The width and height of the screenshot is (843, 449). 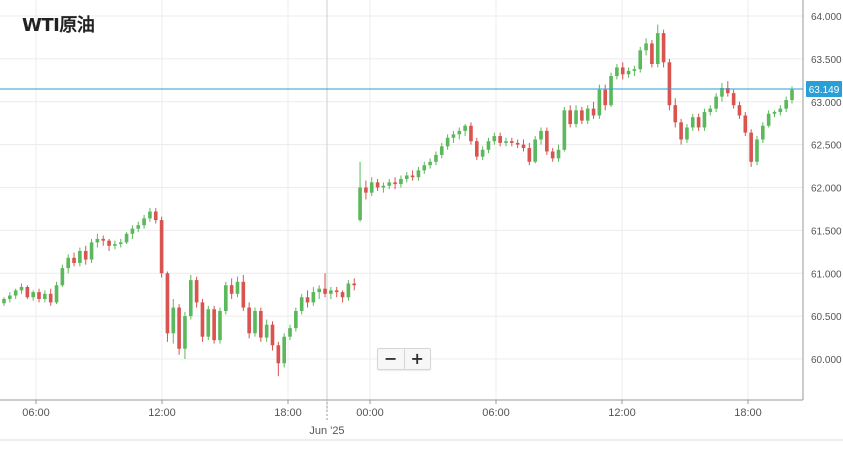 What do you see at coordinates (370, 413) in the screenshot?
I see `x-tick-label: 00:00` at bounding box center [370, 413].